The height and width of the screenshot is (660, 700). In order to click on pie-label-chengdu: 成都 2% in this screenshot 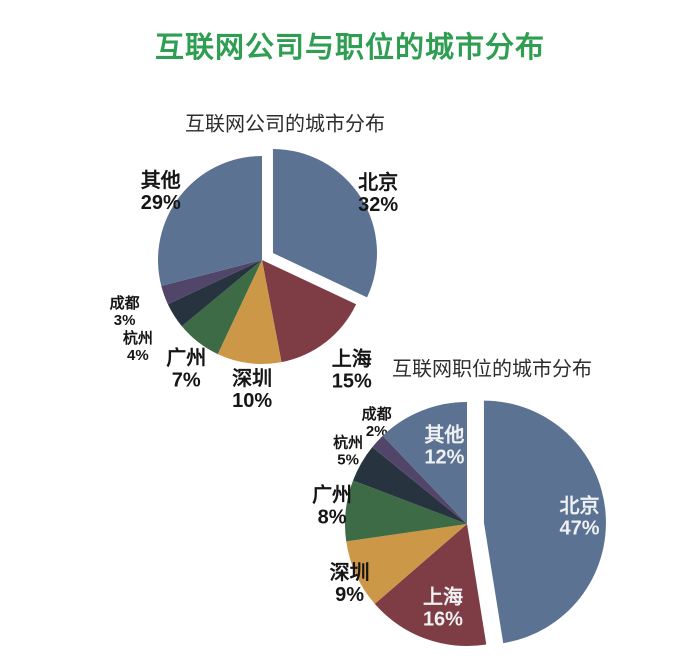, I will do `click(377, 422)`.